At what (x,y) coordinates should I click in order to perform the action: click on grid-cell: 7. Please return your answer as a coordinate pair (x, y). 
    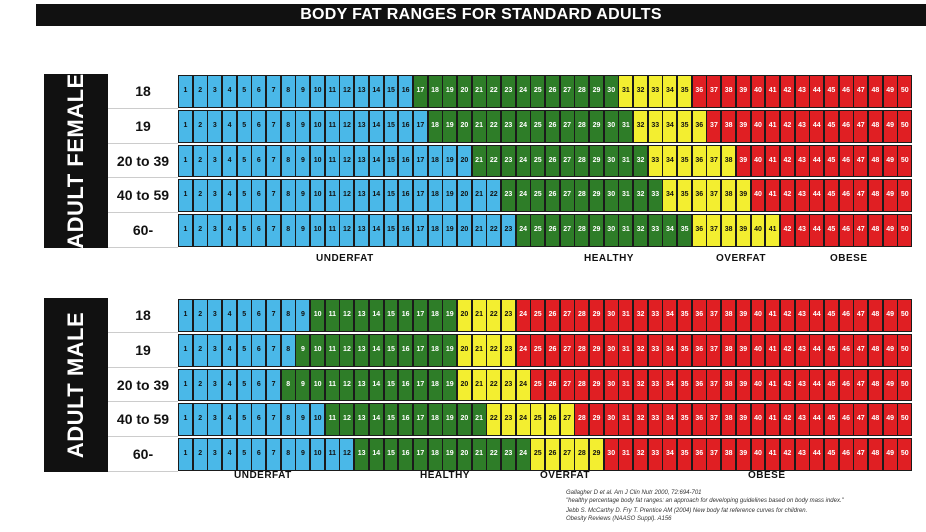
    Looking at the image, I should click on (274, 420).